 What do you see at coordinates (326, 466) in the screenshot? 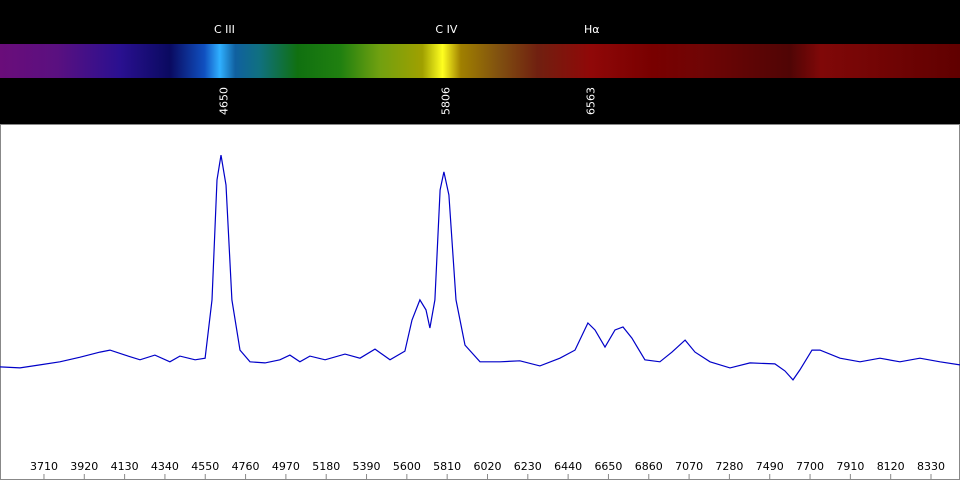
I see `x-tick-label: 5180` at bounding box center [326, 466].